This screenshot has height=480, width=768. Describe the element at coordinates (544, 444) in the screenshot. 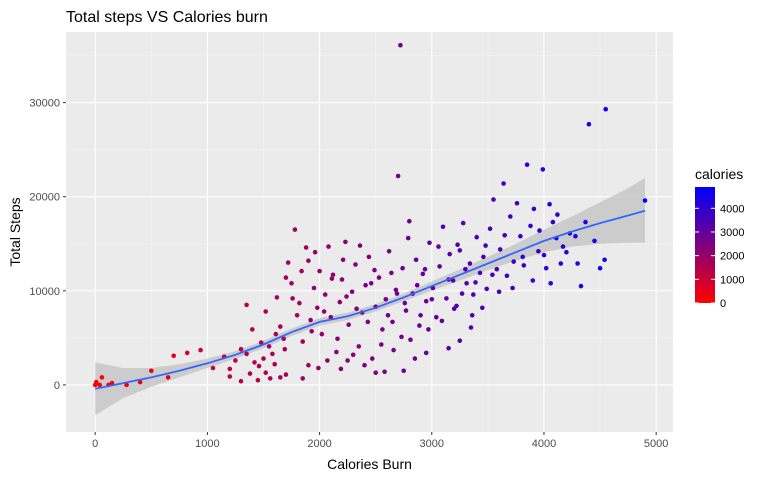

I see `x-tick-label: 4000` at that location.